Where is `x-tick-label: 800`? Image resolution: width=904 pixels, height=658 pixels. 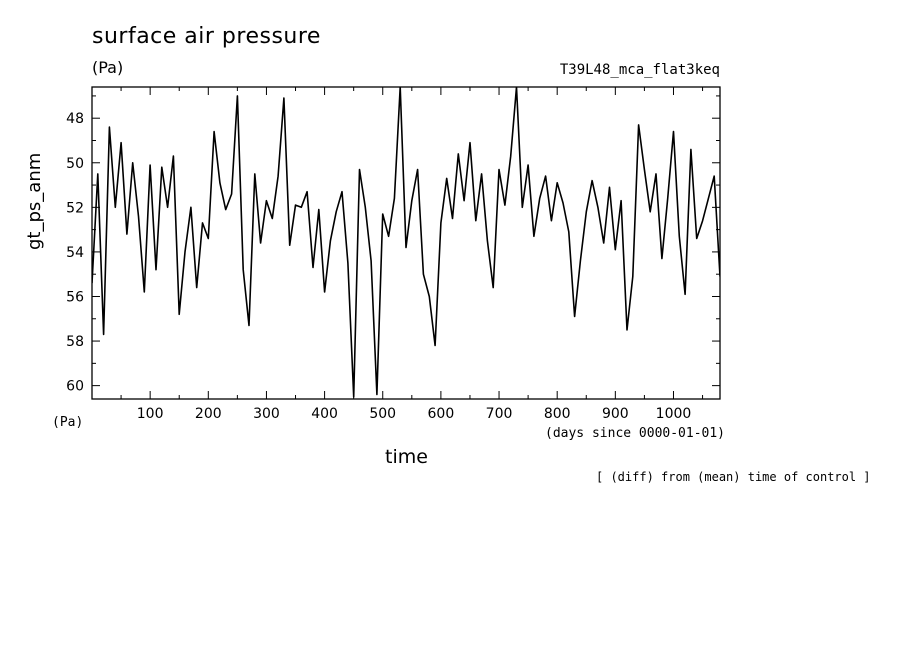
x-tick-label: 800 is located at coordinates (557, 414).